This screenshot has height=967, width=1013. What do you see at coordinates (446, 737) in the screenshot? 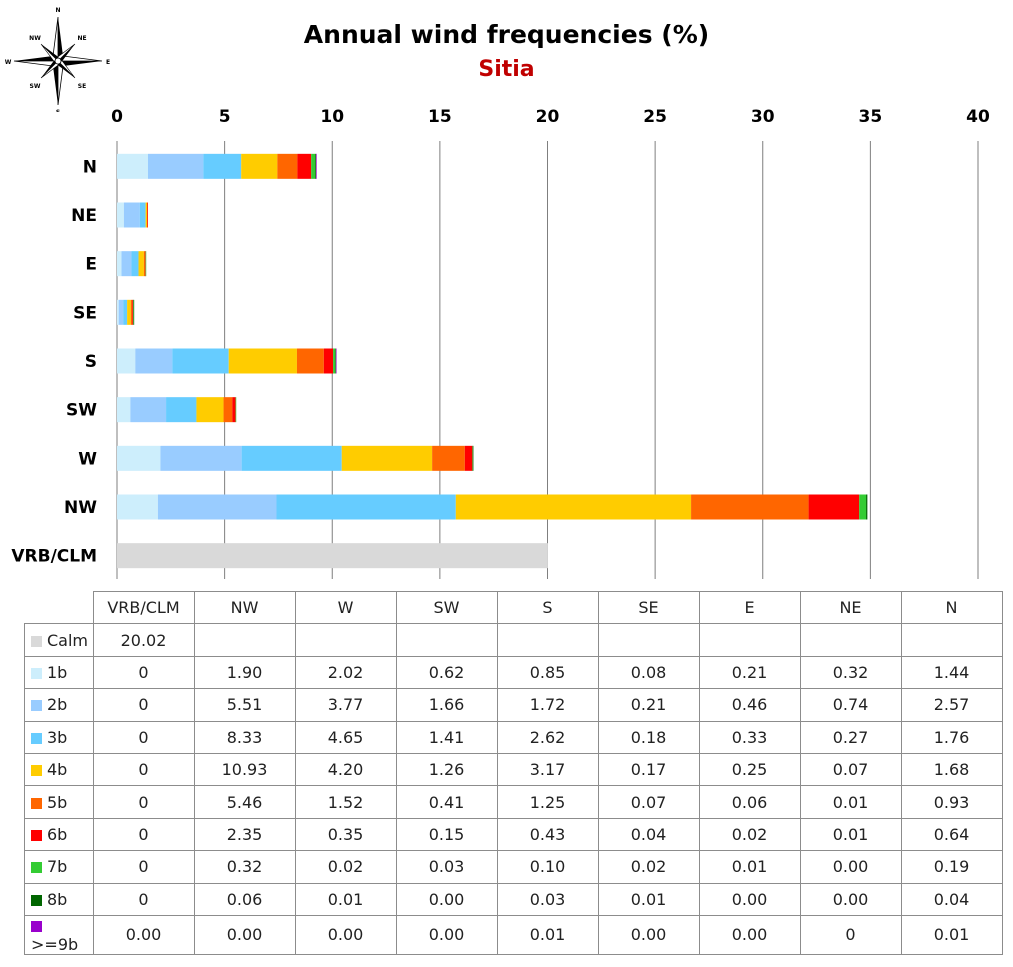
I see `table-cell: 1.41` at bounding box center [446, 737].